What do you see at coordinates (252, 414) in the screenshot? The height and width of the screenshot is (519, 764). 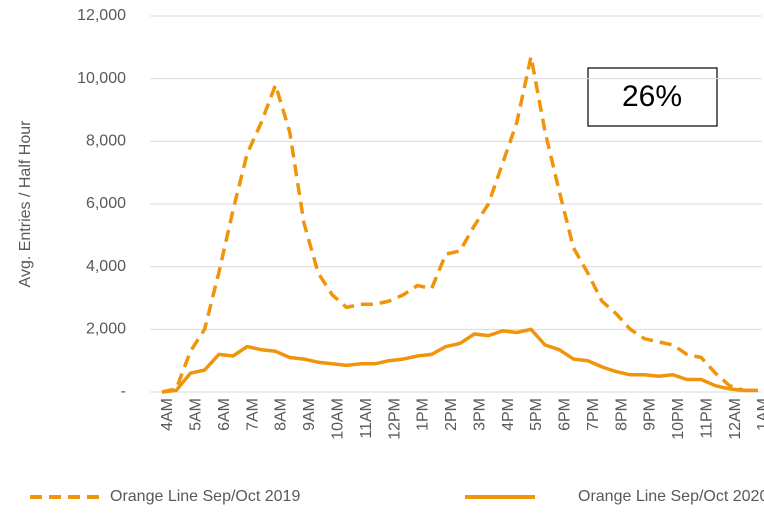 I see `x-tick-label: 7AM` at bounding box center [252, 414].